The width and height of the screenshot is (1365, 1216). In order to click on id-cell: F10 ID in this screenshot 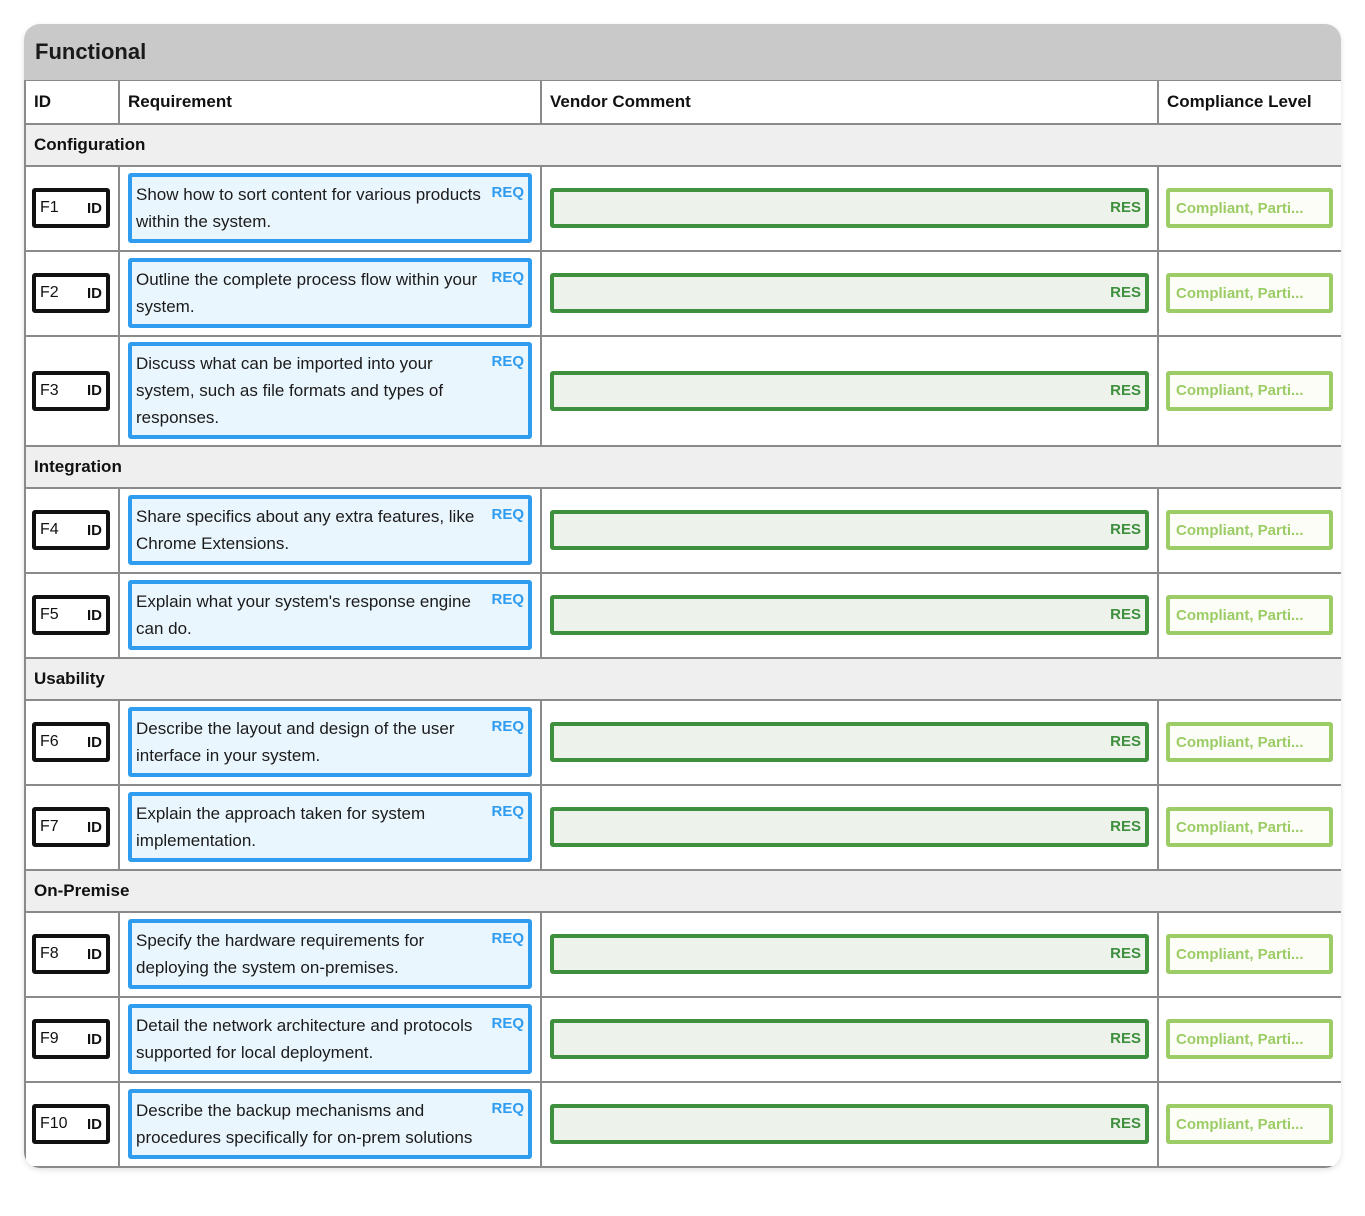, I will do `click(72, 1124)`.